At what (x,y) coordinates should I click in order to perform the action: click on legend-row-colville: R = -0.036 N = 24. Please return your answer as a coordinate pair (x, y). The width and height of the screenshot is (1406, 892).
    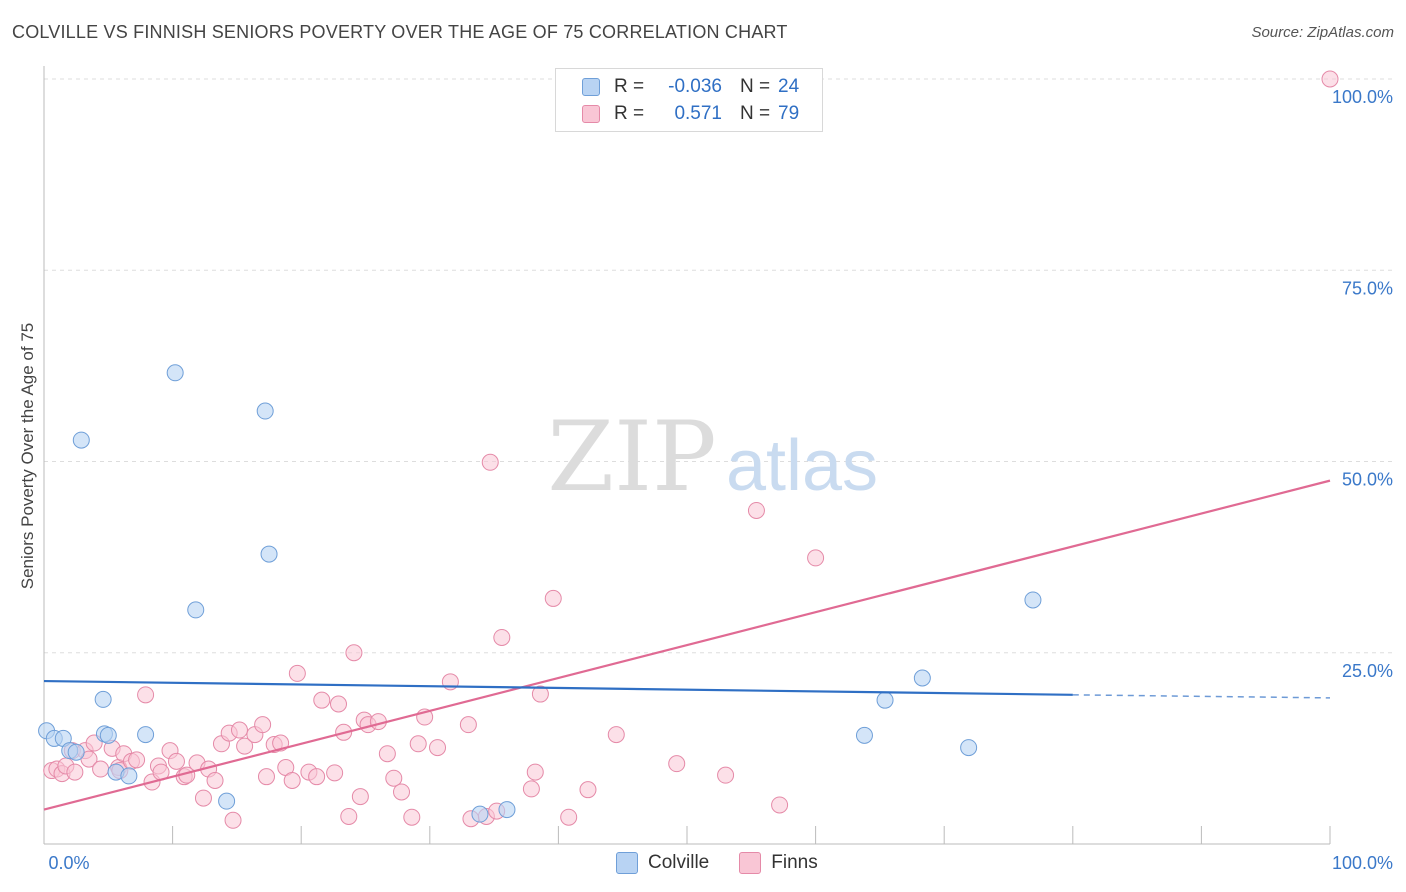
    Looking at the image, I should click on (690, 87).